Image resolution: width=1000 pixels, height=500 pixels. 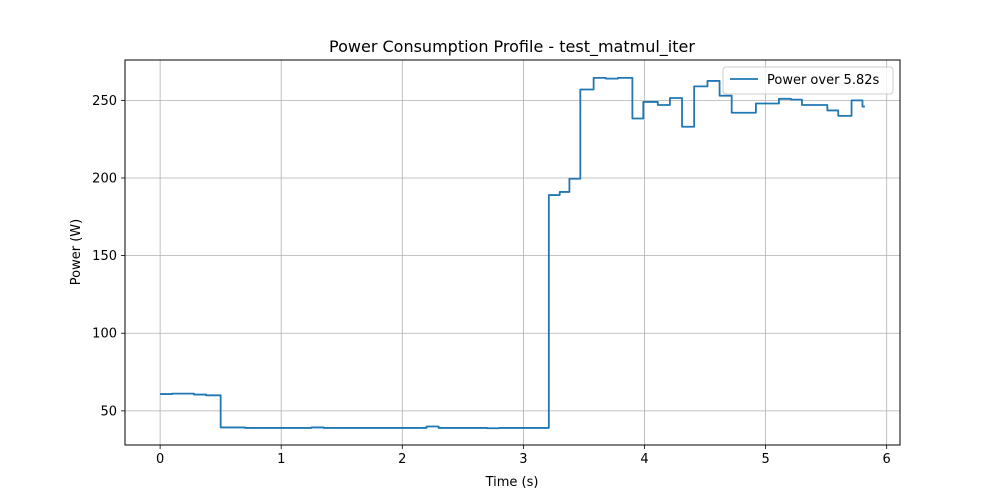 I want to click on y-tick-label: 100, so click(x=104, y=334).